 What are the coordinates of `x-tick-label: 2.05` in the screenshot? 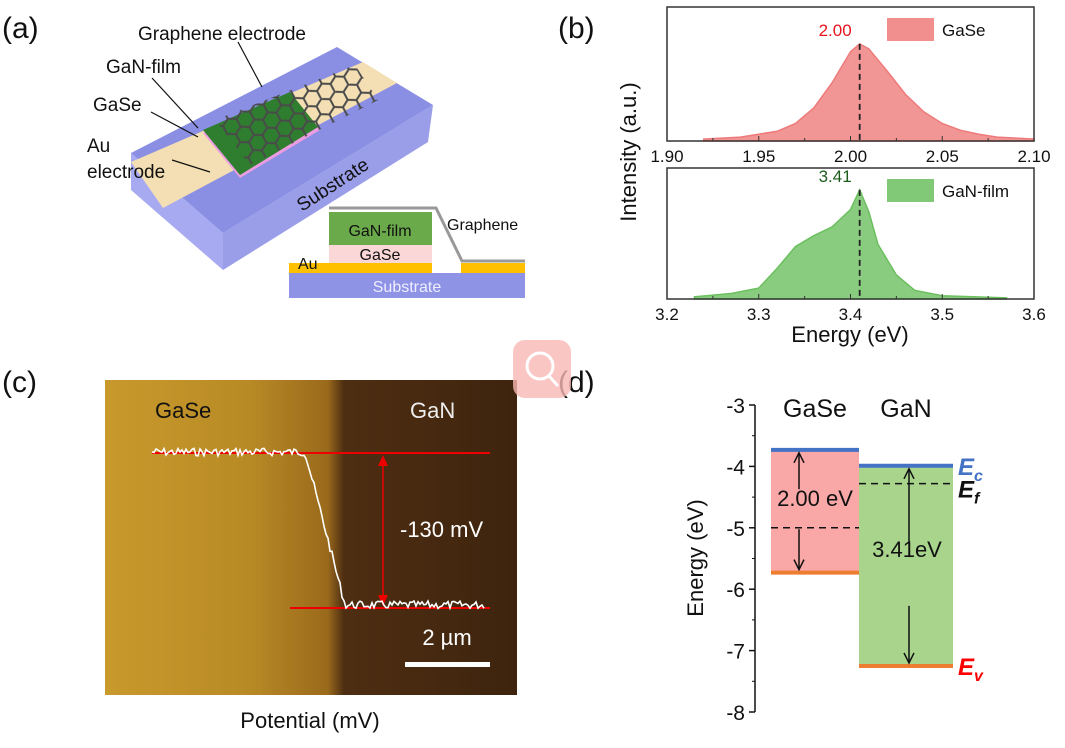 It's located at (942, 156).